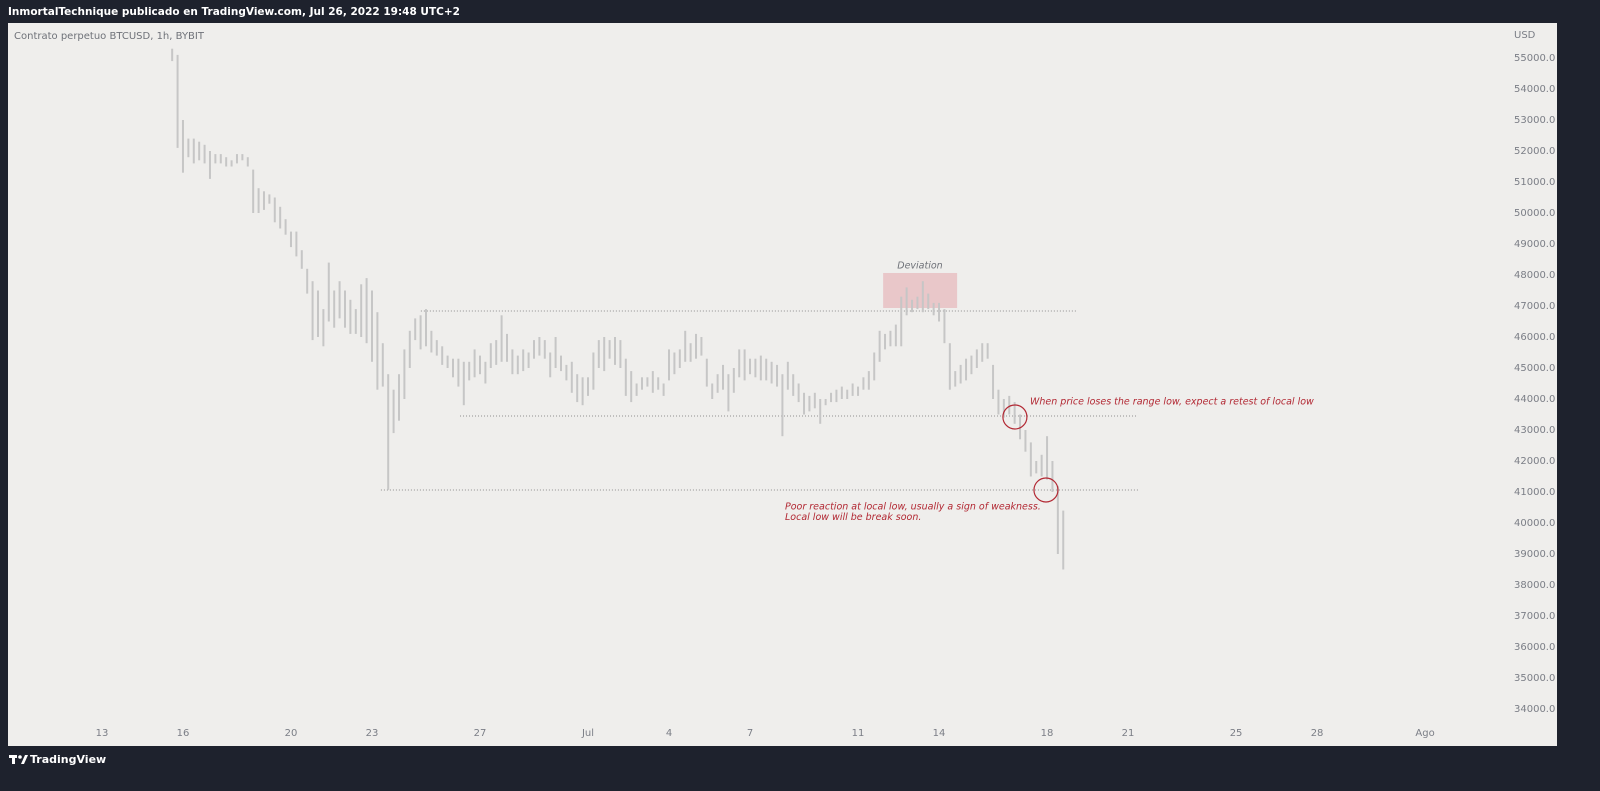 Image resolution: width=1600 pixels, height=791 pixels. I want to click on y-unit: USD, so click(1525, 35).